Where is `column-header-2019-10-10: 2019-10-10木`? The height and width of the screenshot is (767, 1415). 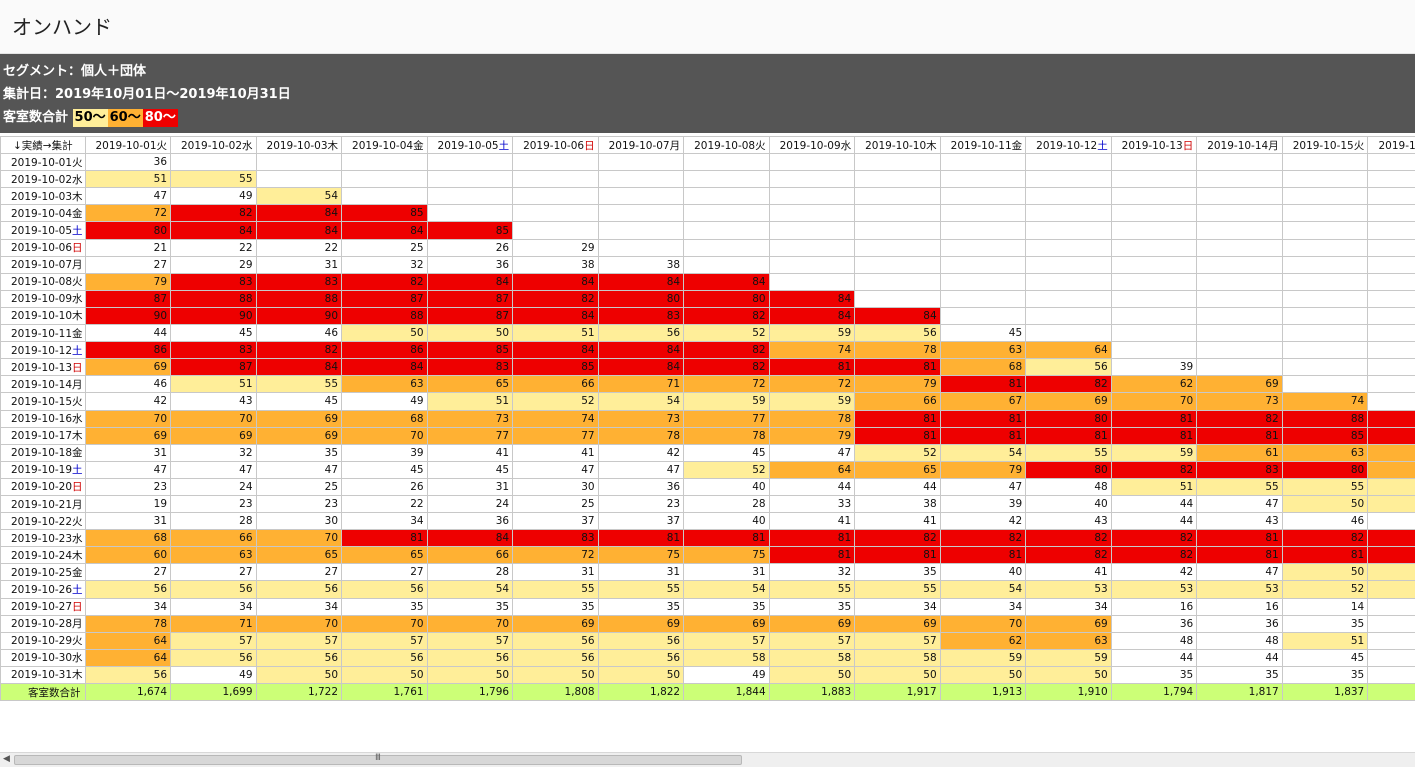 column-header-2019-10-10: 2019-10-10木 is located at coordinates (897, 145).